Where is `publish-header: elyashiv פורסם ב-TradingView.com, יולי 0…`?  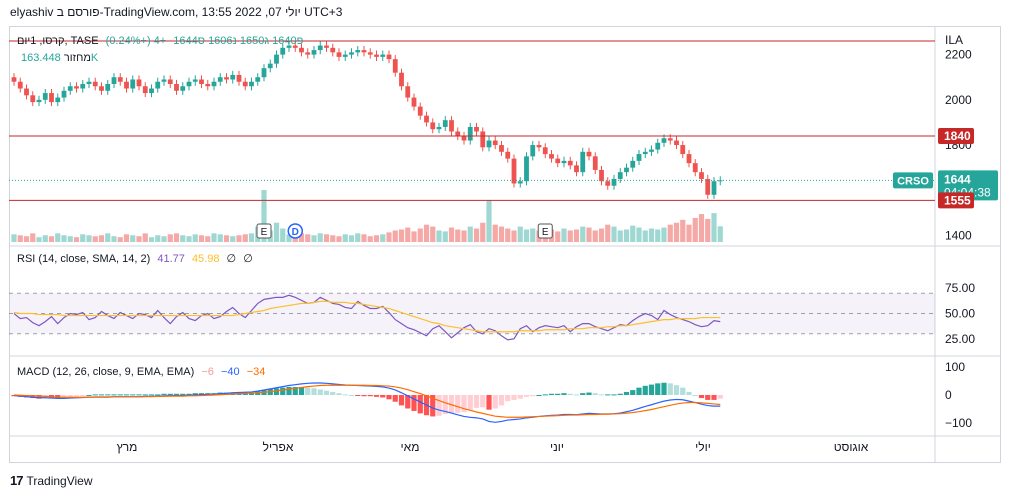 publish-header: elyashiv פורסם ב-TradingView.com, יולי 0… is located at coordinates (176, 12).